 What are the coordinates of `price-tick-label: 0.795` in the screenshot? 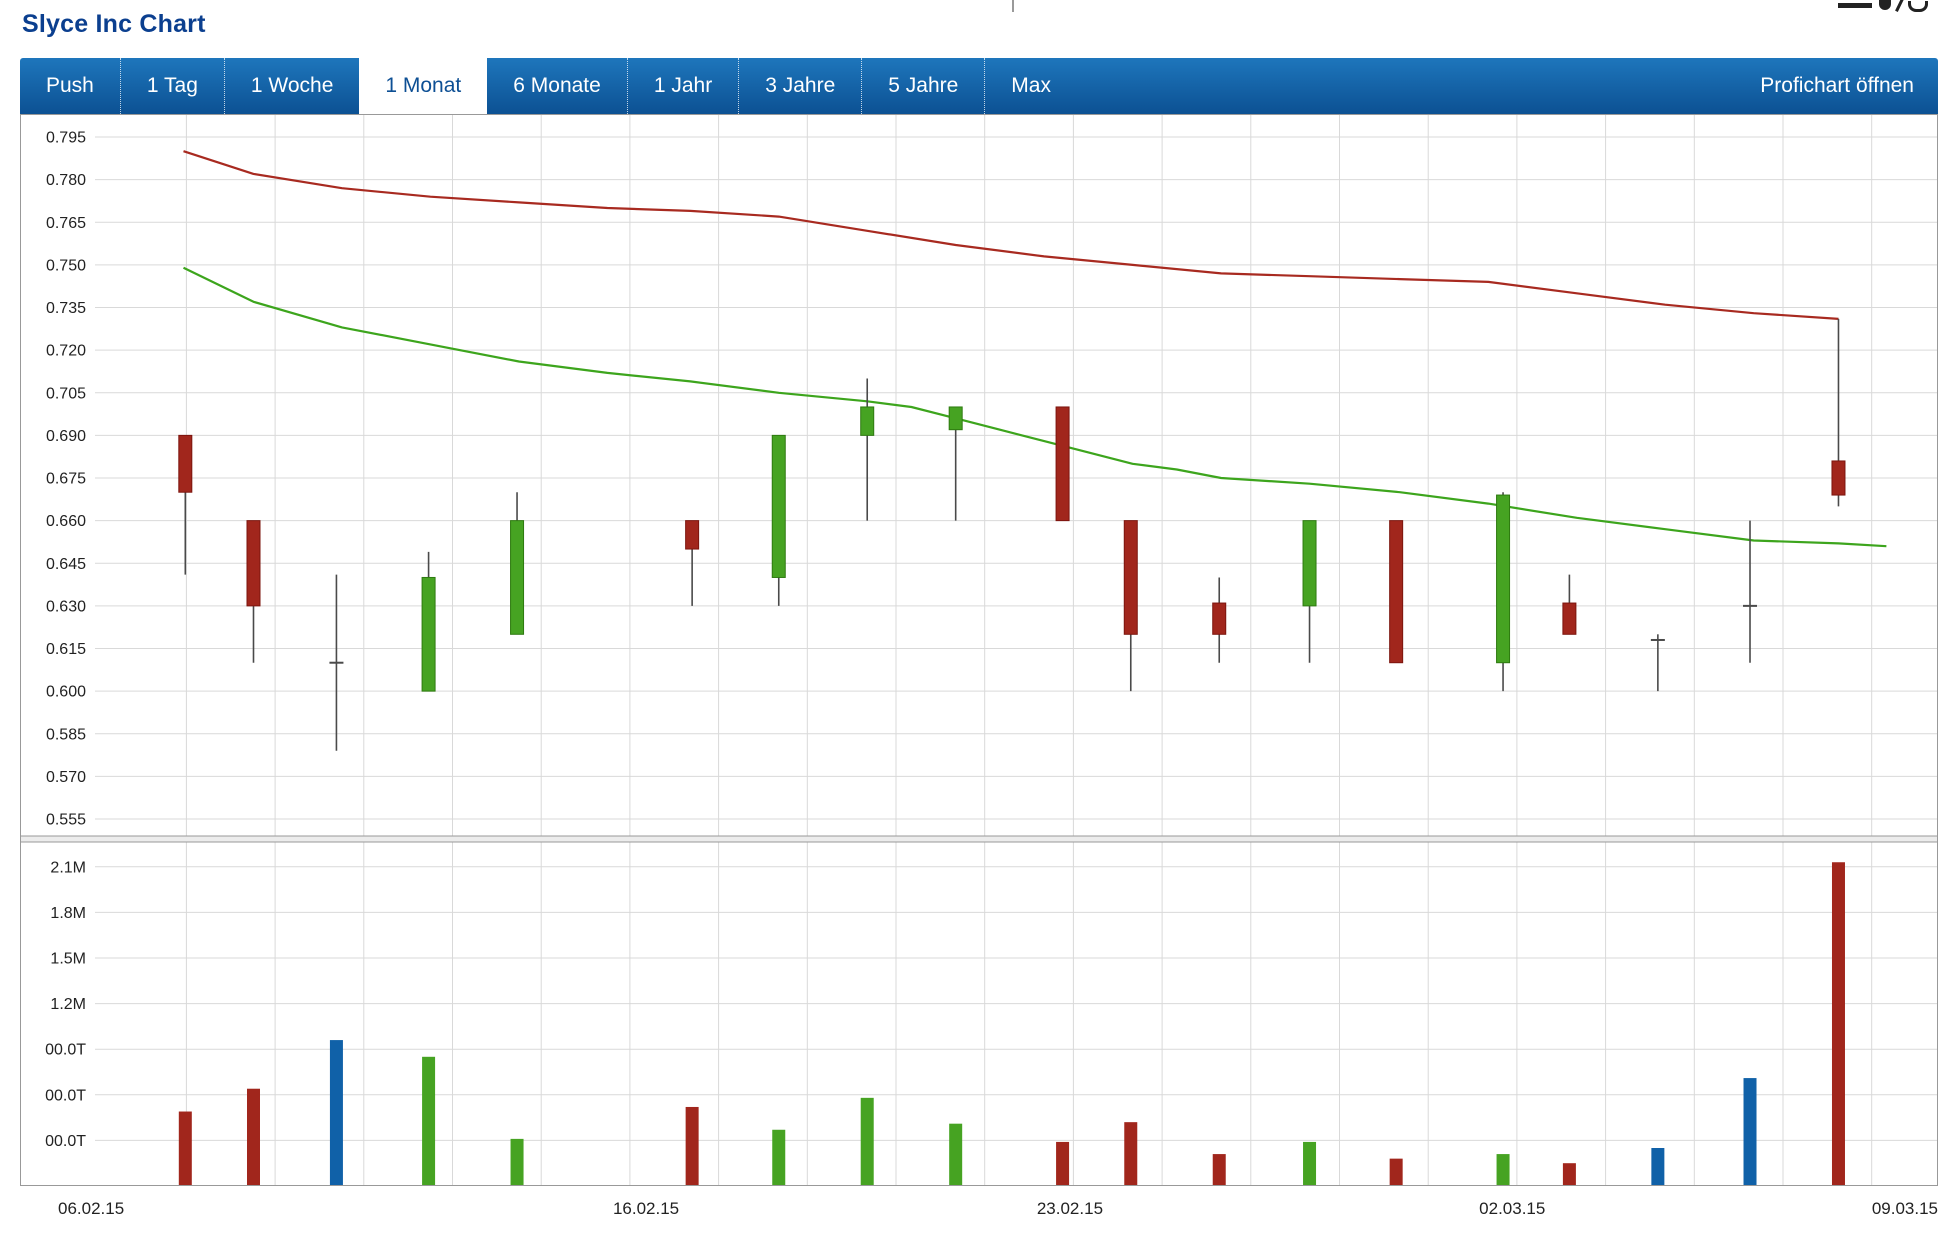 It's located at (66, 138).